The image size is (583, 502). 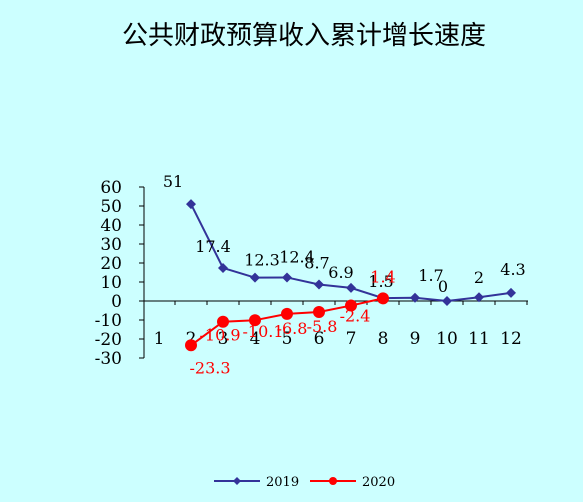 I want to click on data-label-2020: -5.8, so click(x=322, y=326).